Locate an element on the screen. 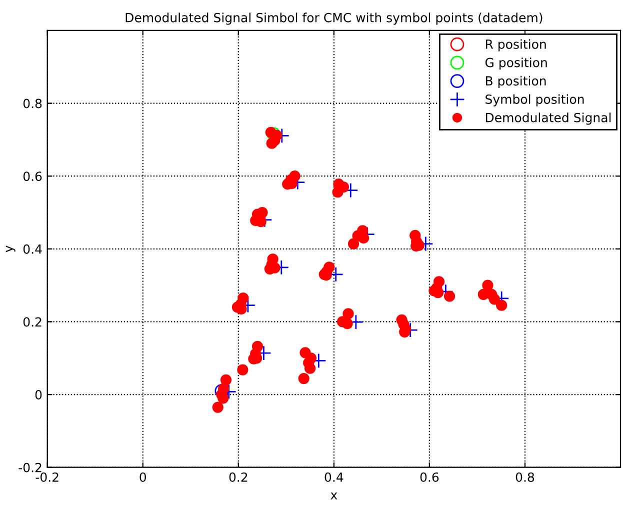 This screenshot has height=508, width=623. x-tick-label: 0.2 is located at coordinates (238, 477).